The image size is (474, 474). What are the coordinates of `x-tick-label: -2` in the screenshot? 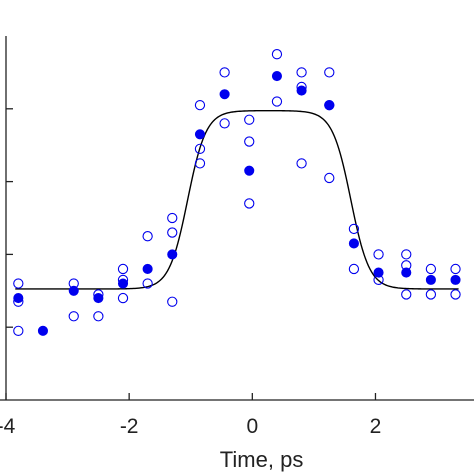 It's located at (129, 426).